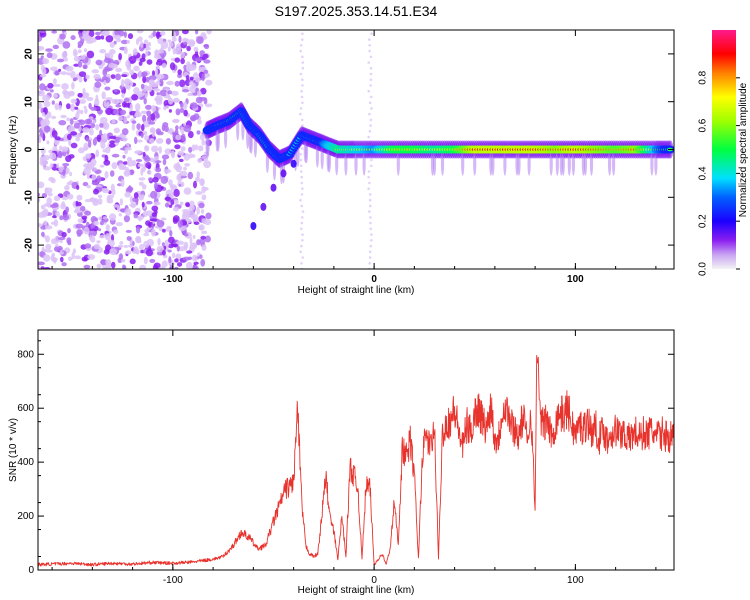 This screenshot has height=600, width=750. I want to click on heatmap-ytick-label: -20, so click(29, 244).